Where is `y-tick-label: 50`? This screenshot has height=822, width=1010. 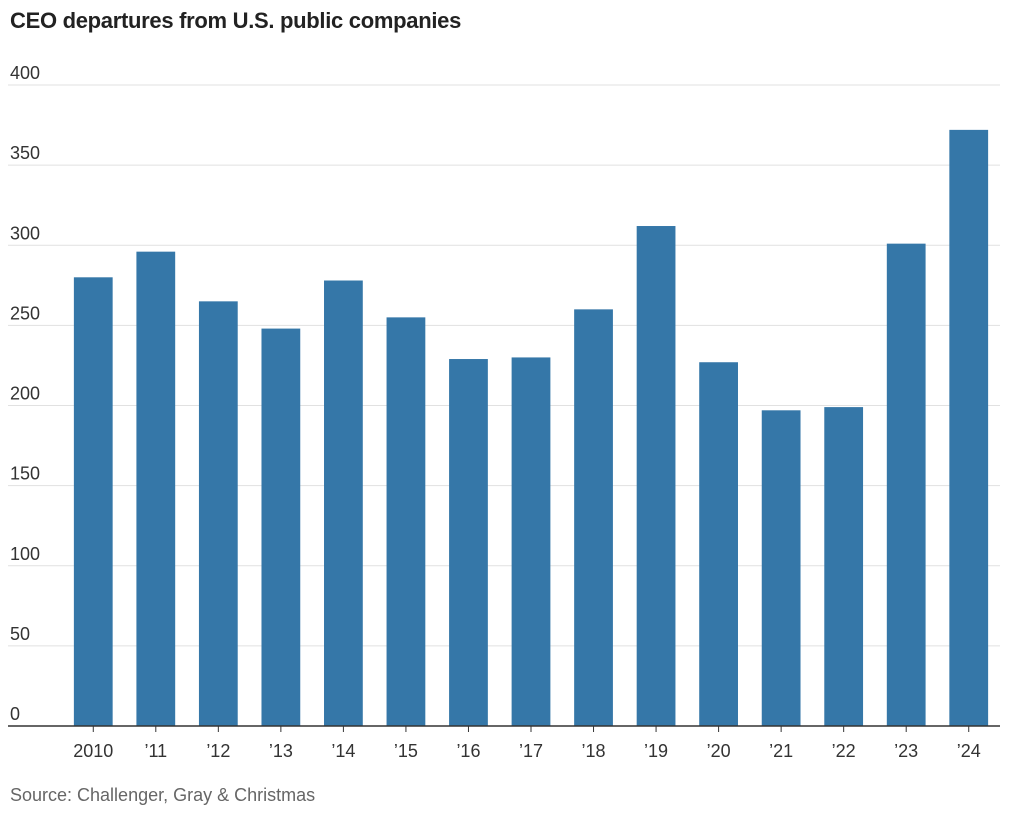
y-tick-label: 50 is located at coordinates (20, 634).